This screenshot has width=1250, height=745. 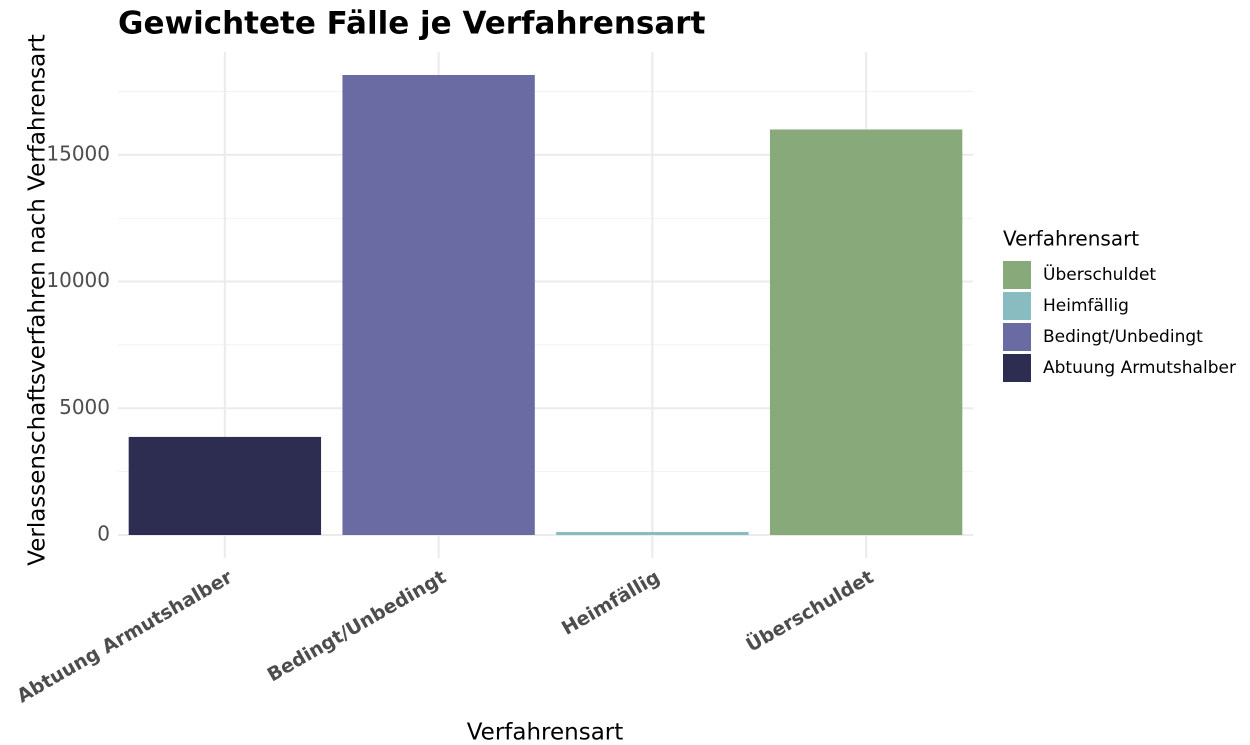 I want to click on x-tick-label: Heimfällig, so click(x=611, y=603).